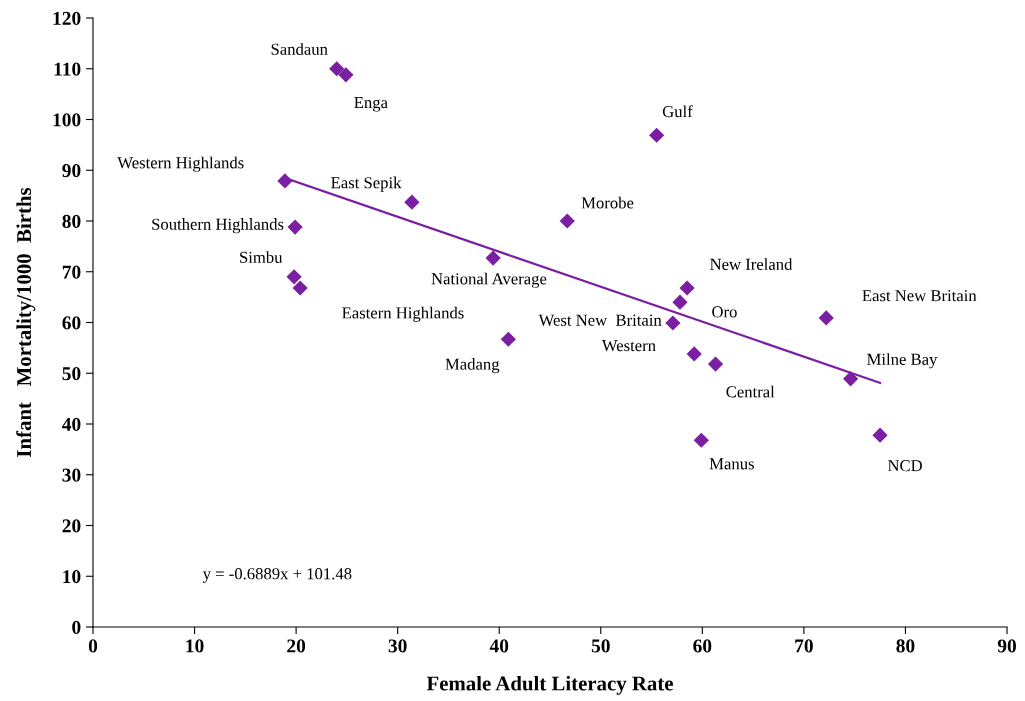 This screenshot has width=1025, height=701. What do you see at coordinates (299, 49) in the screenshot?
I see `annotation: Sandaun` at bounding box center [299, 49].